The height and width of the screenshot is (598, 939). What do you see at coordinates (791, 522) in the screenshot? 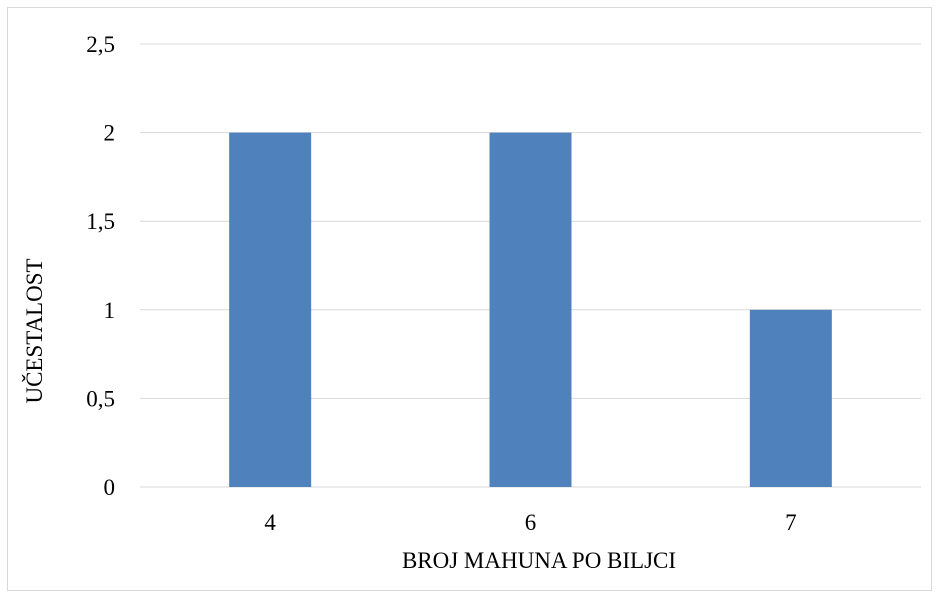
I see `x-tick-label: 7` at bounding box center [791, 522].